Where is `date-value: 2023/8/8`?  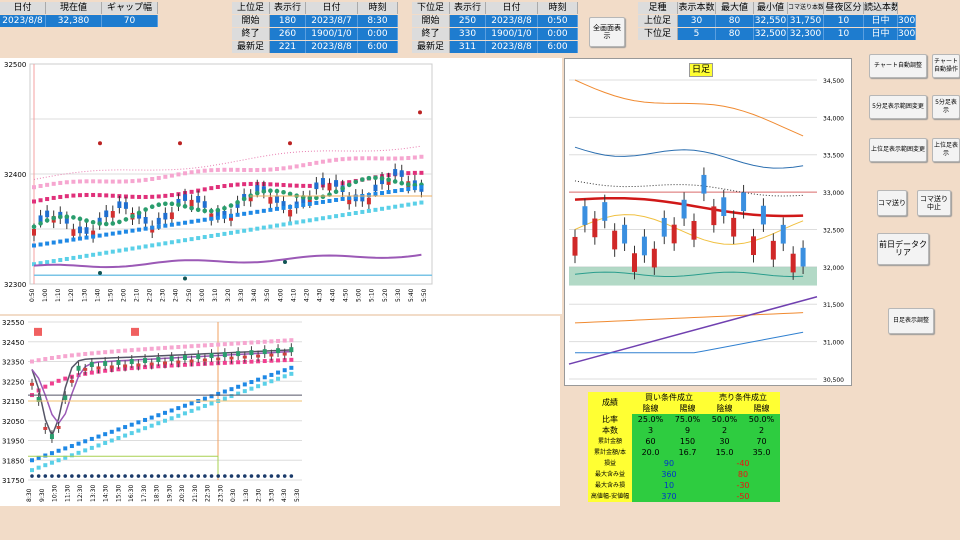 date-value: 2023/8/8 is located at coordinates (23, 21).